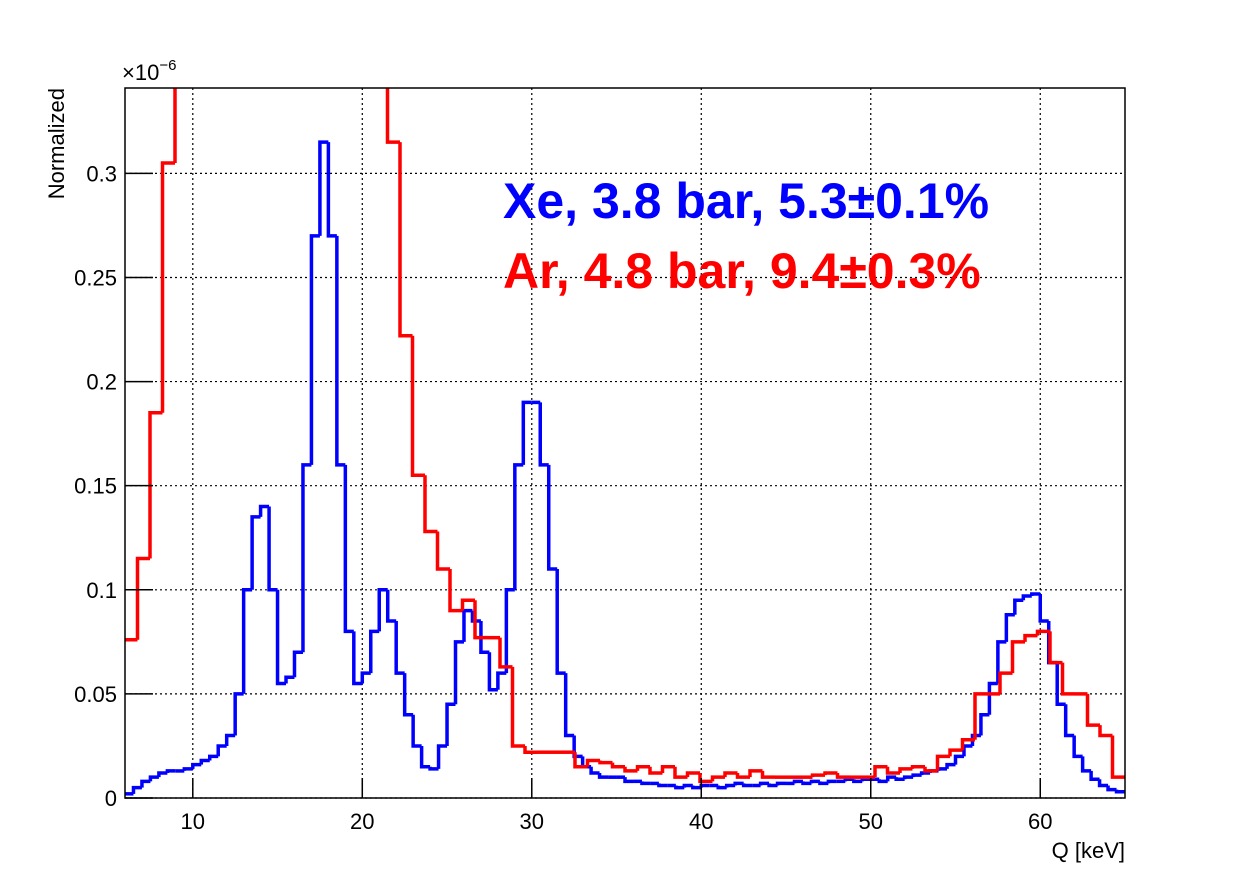  I want to click on x-tick-label: 60, so click(1040, 821).